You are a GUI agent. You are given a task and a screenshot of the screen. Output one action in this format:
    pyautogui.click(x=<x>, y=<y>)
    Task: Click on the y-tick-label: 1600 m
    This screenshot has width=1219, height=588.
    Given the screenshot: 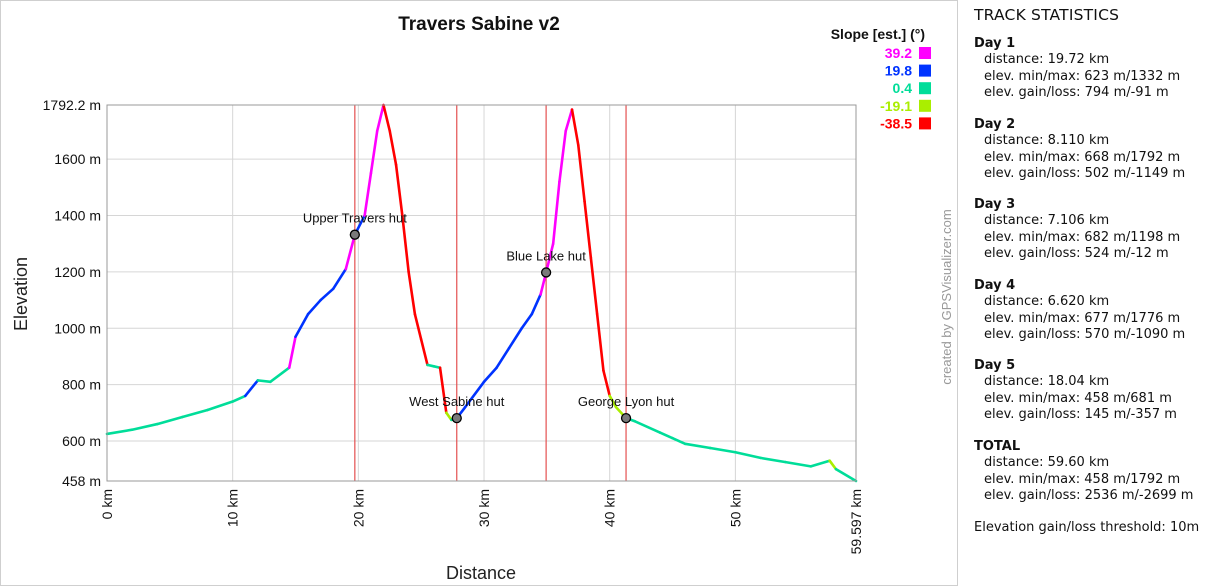 What is the action you would take?
    pyautogui.click(x=77, y=159)
    